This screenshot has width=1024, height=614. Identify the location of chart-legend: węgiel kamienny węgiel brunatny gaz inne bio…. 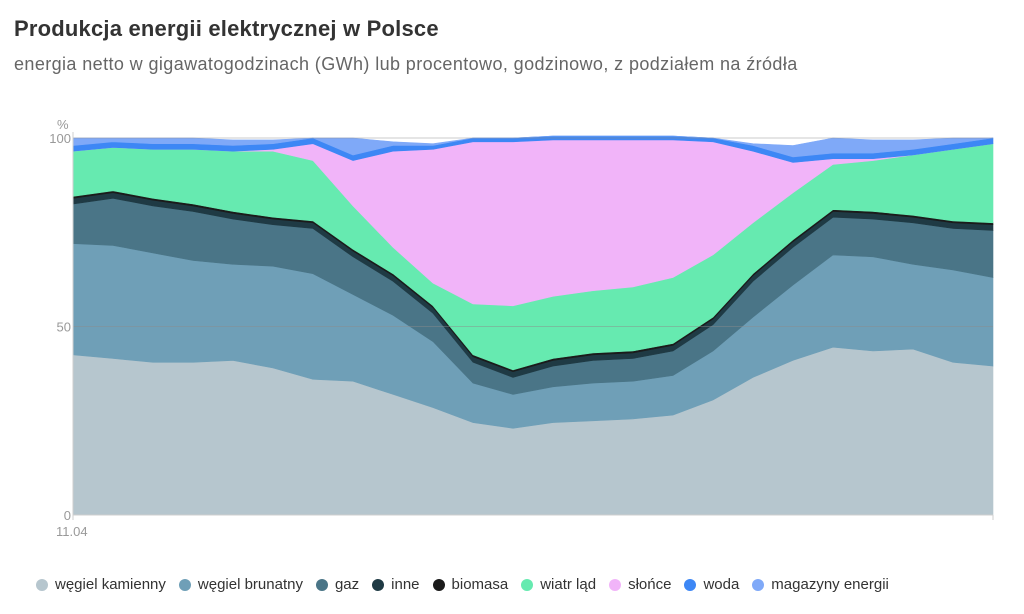
(469, 584).